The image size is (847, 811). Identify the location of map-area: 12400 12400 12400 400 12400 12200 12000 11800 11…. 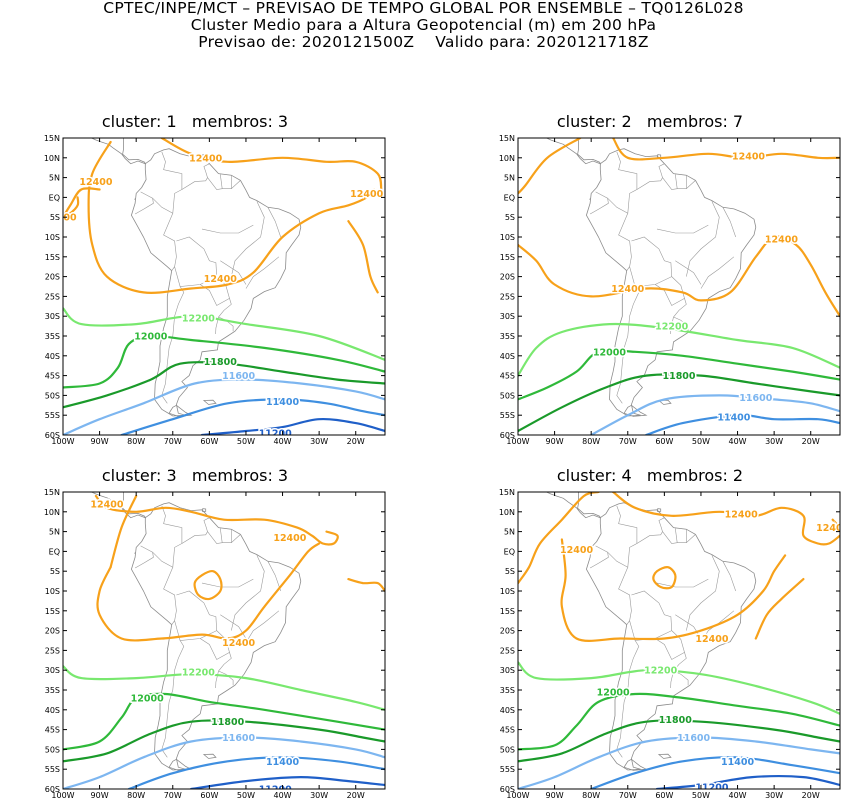
(224, 289).